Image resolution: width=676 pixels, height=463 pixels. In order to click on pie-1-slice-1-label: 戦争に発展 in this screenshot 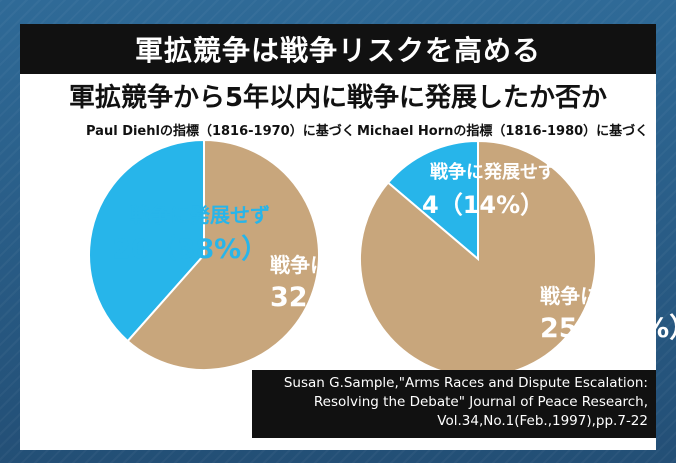, I will do `click(590, 296)`.